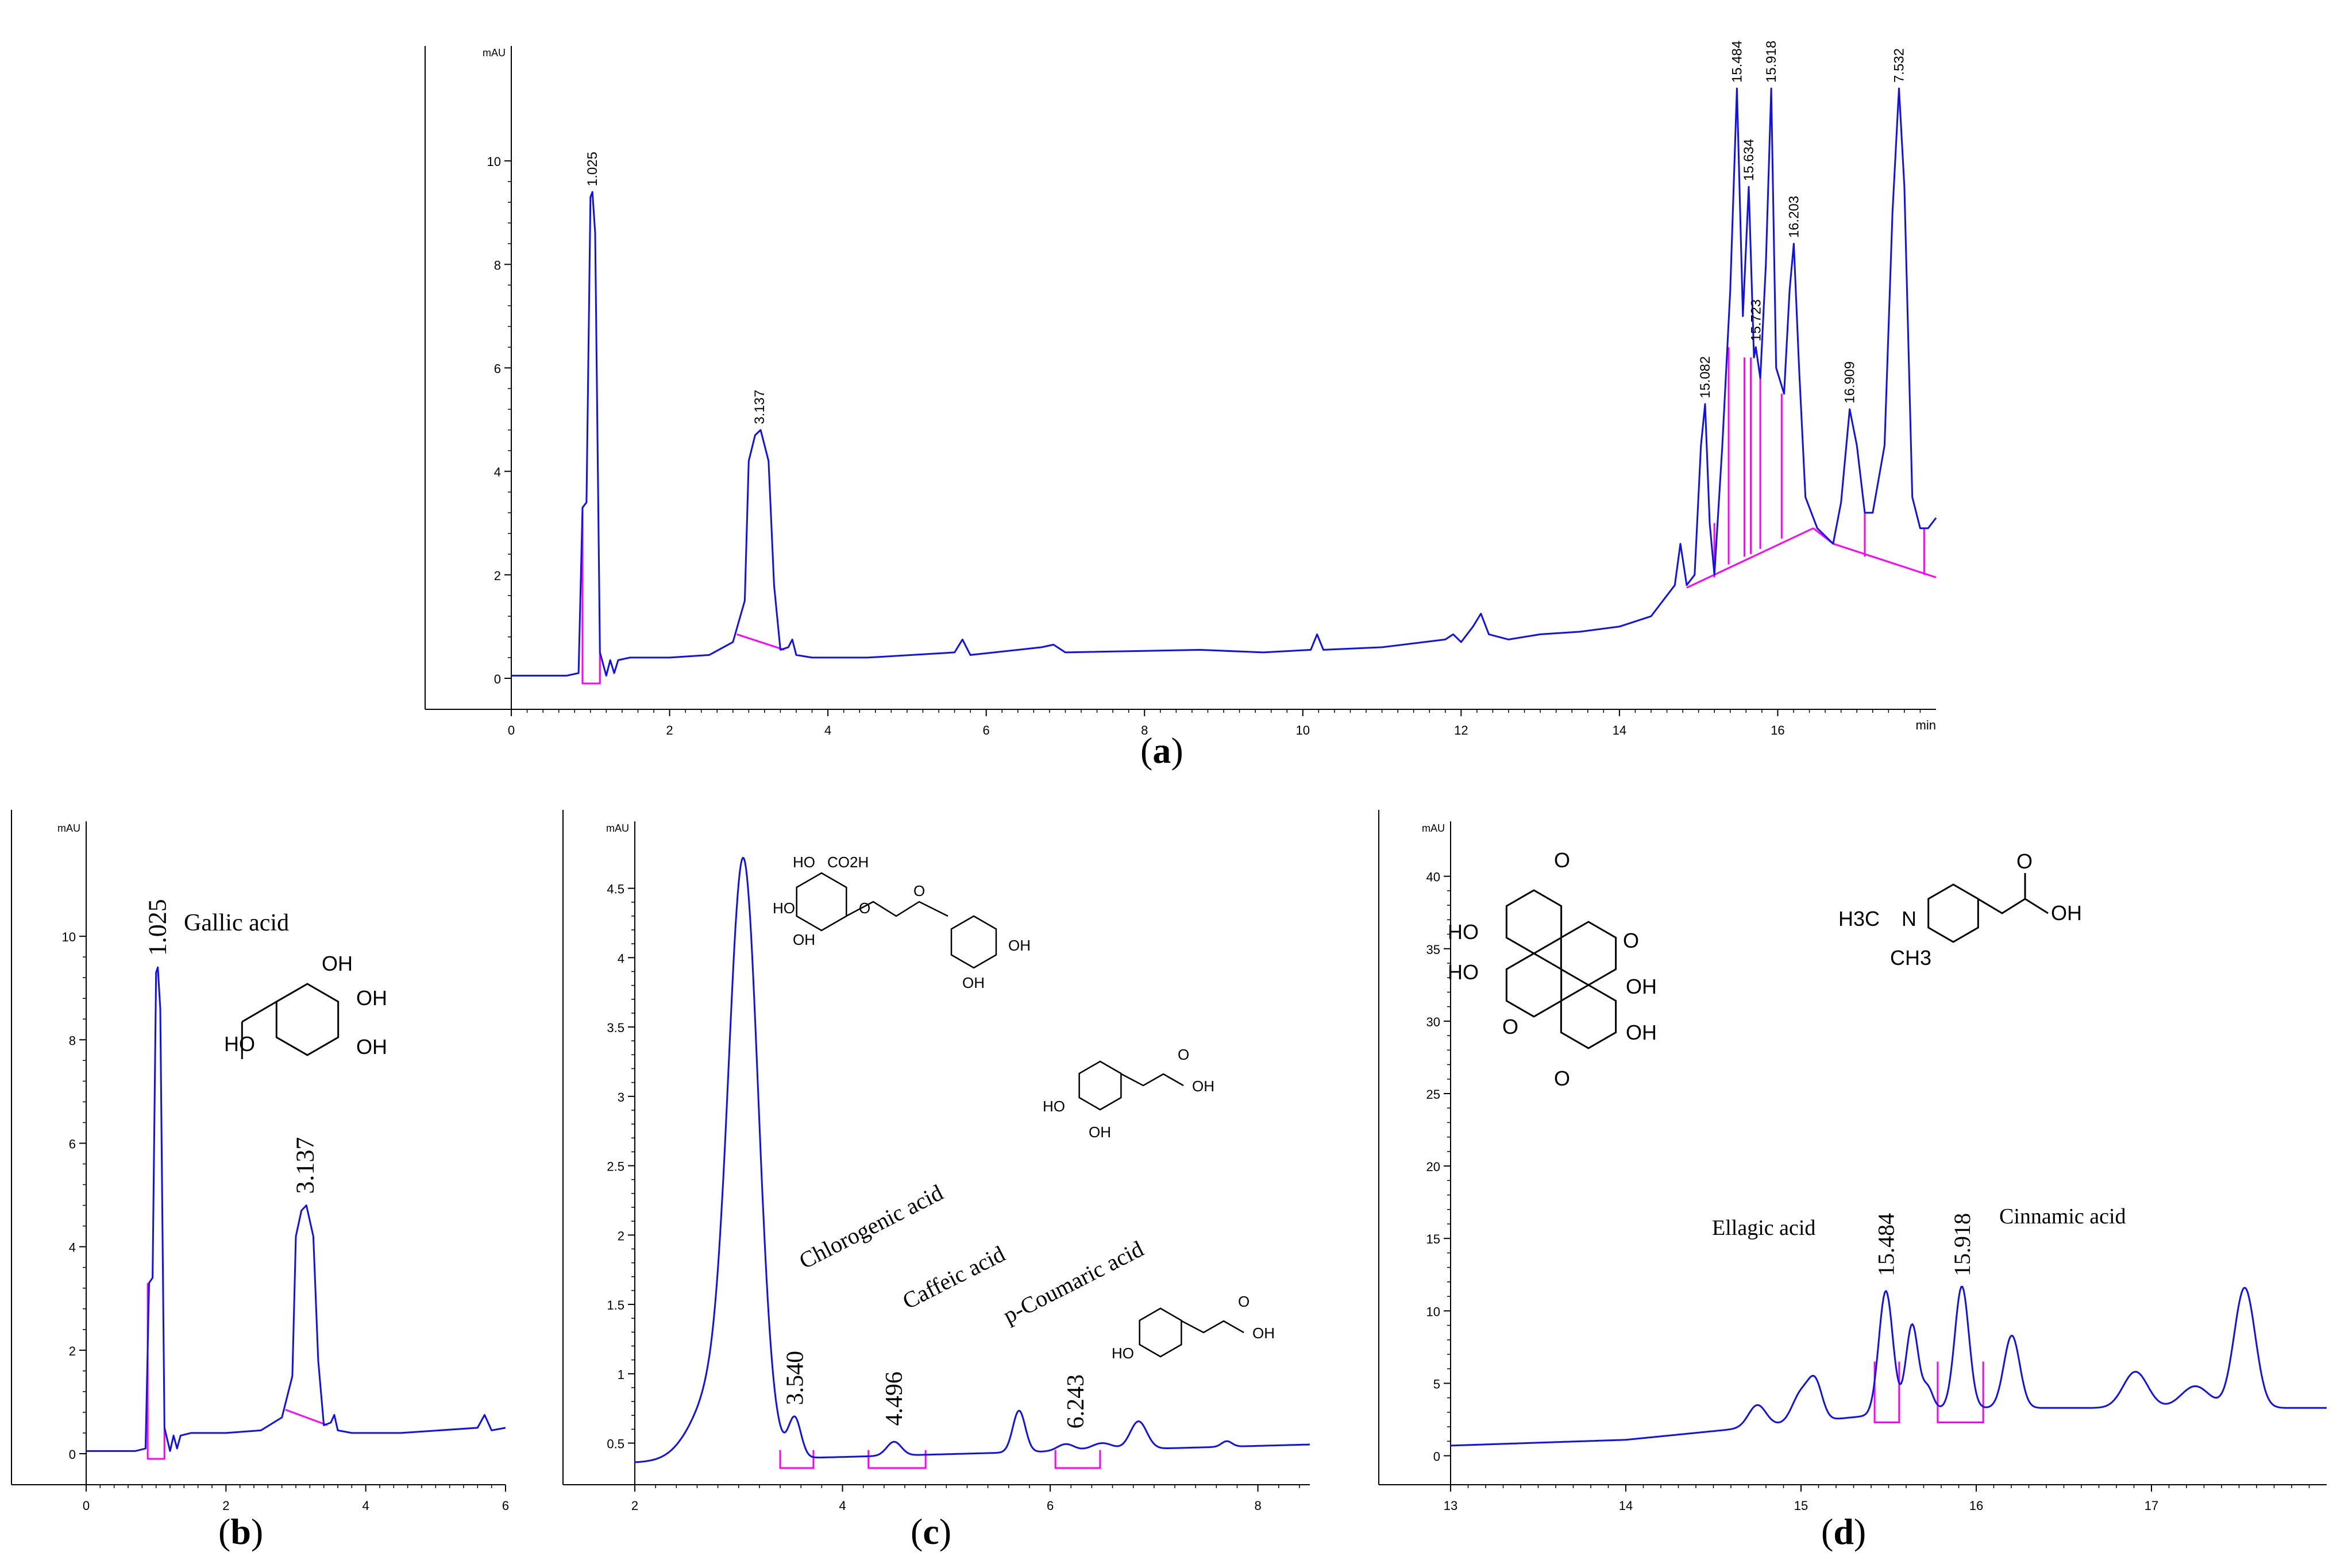 Image resolution: width=2333 pixels, height=1568 pixels. Describe the element at coordinates (1626, 1506) in the screenshot. I see `x-tick-label: 14` at that location.